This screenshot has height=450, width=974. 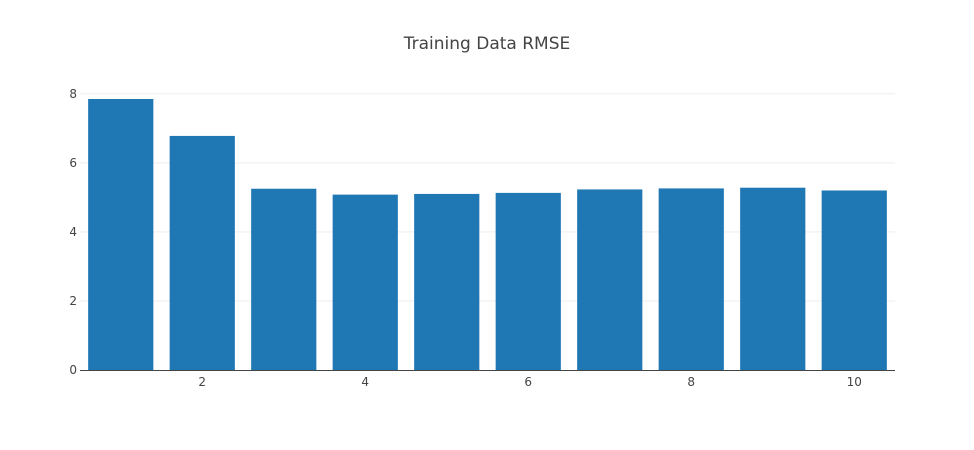 What do you see at coordinates (73, 370) in the screenshot?
I see `y-tick-label: 0` at bounding box center [73, 370].